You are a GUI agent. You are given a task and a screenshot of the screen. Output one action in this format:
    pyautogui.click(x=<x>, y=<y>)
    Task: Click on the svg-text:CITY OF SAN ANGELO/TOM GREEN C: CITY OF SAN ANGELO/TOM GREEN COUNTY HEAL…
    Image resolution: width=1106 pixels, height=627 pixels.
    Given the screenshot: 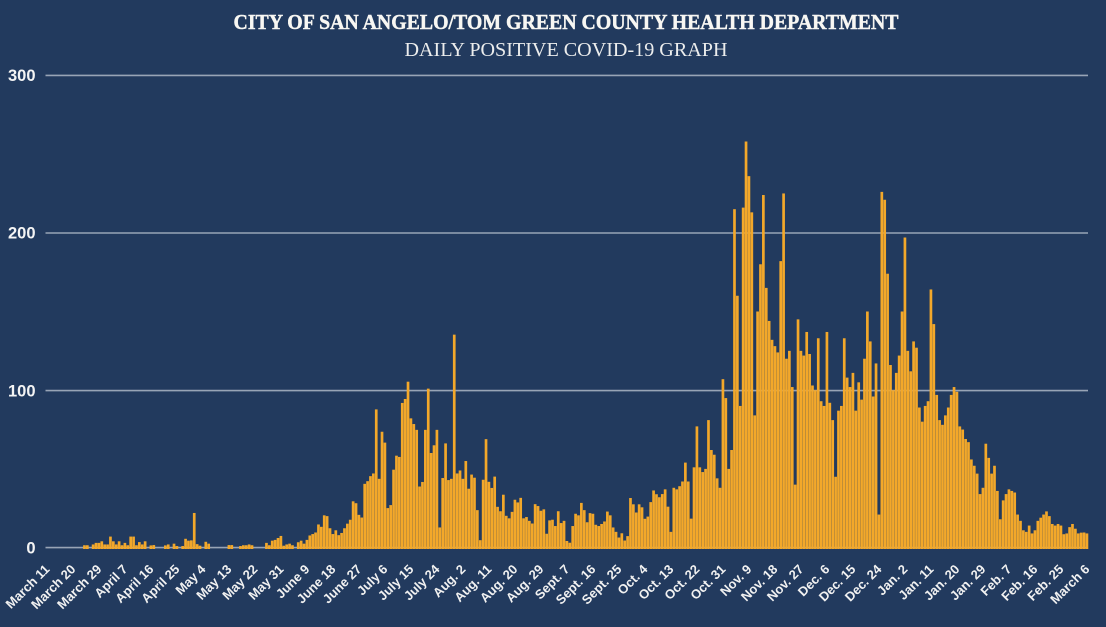 What is the action you would take?
    pyautogui.click(x=567, y=22)
    